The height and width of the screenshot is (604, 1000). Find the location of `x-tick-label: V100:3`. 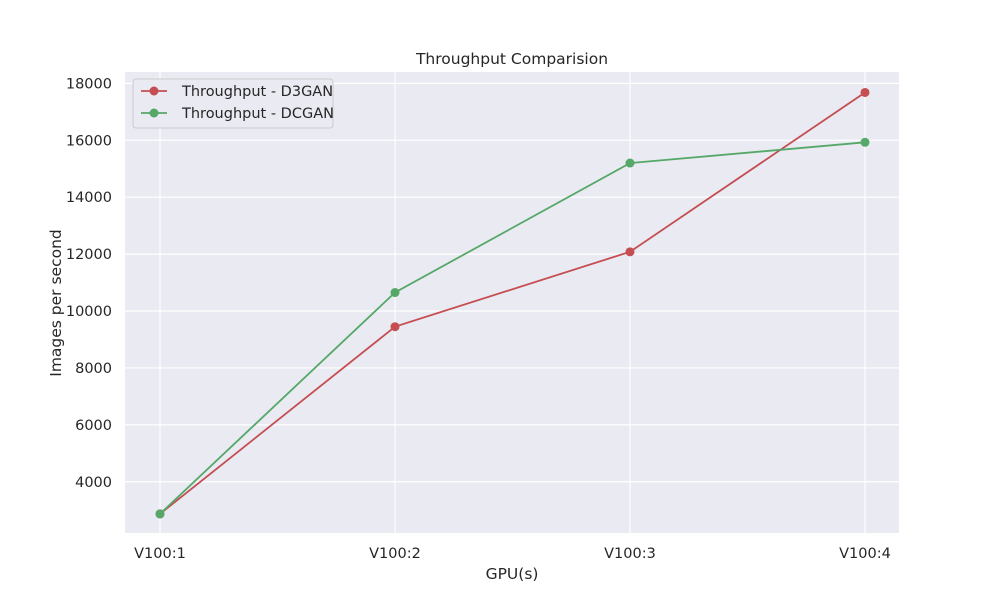

x-tick-label: V100:3 is located at coordinates (630, 554).